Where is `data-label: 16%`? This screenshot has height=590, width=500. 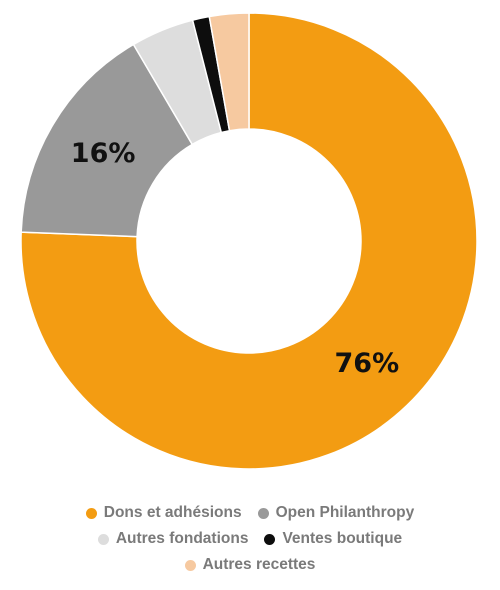 data-label: 16% is located at coordinates (103, 153).